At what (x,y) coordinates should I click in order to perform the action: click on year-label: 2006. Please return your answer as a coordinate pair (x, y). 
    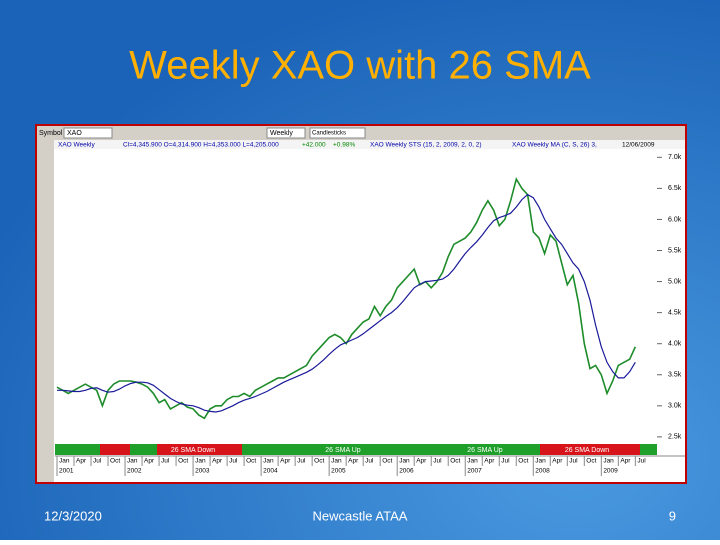
    Looking at the image, I should click on (406, 471).